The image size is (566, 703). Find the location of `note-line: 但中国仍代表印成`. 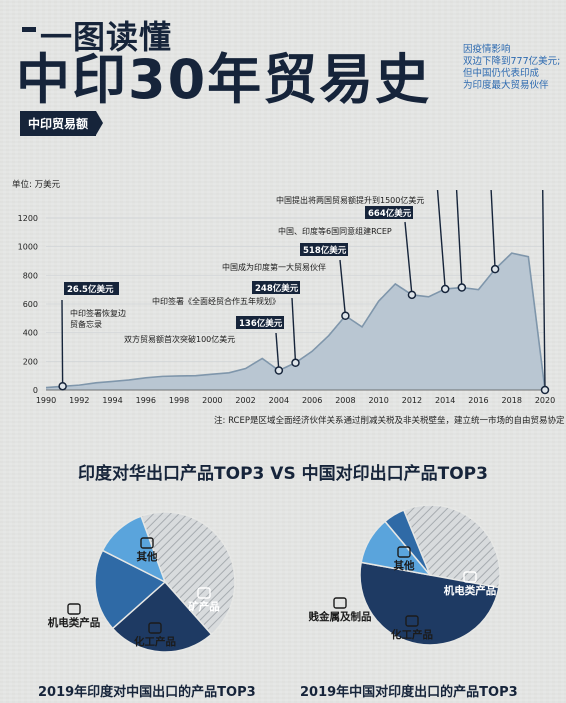

note-line: 但中国仍代表印成 is located at coordinates (501, 73).